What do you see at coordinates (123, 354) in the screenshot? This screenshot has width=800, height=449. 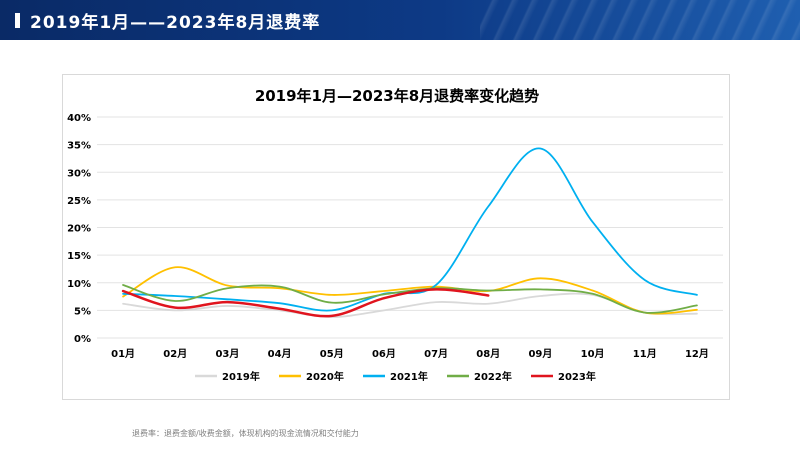 I see `x-tick-label: 01月` at bounding box center [123, 354].